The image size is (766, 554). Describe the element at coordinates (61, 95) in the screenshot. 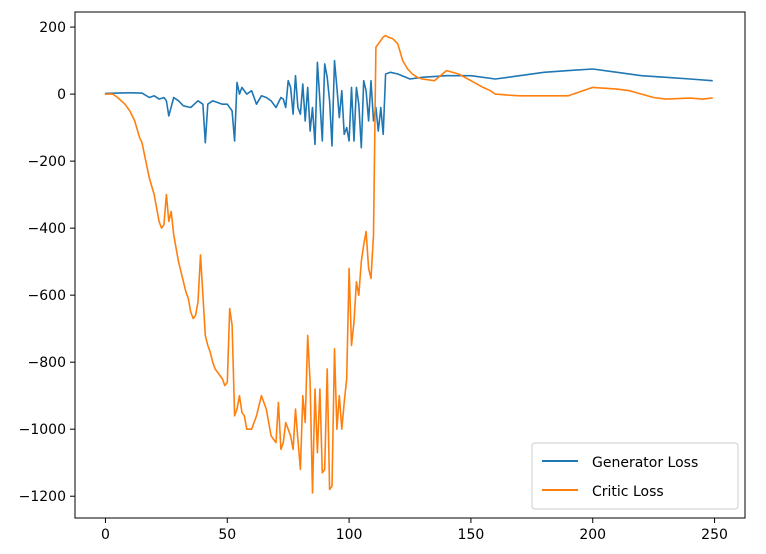

I see `y-tick-label: 0` at that location.